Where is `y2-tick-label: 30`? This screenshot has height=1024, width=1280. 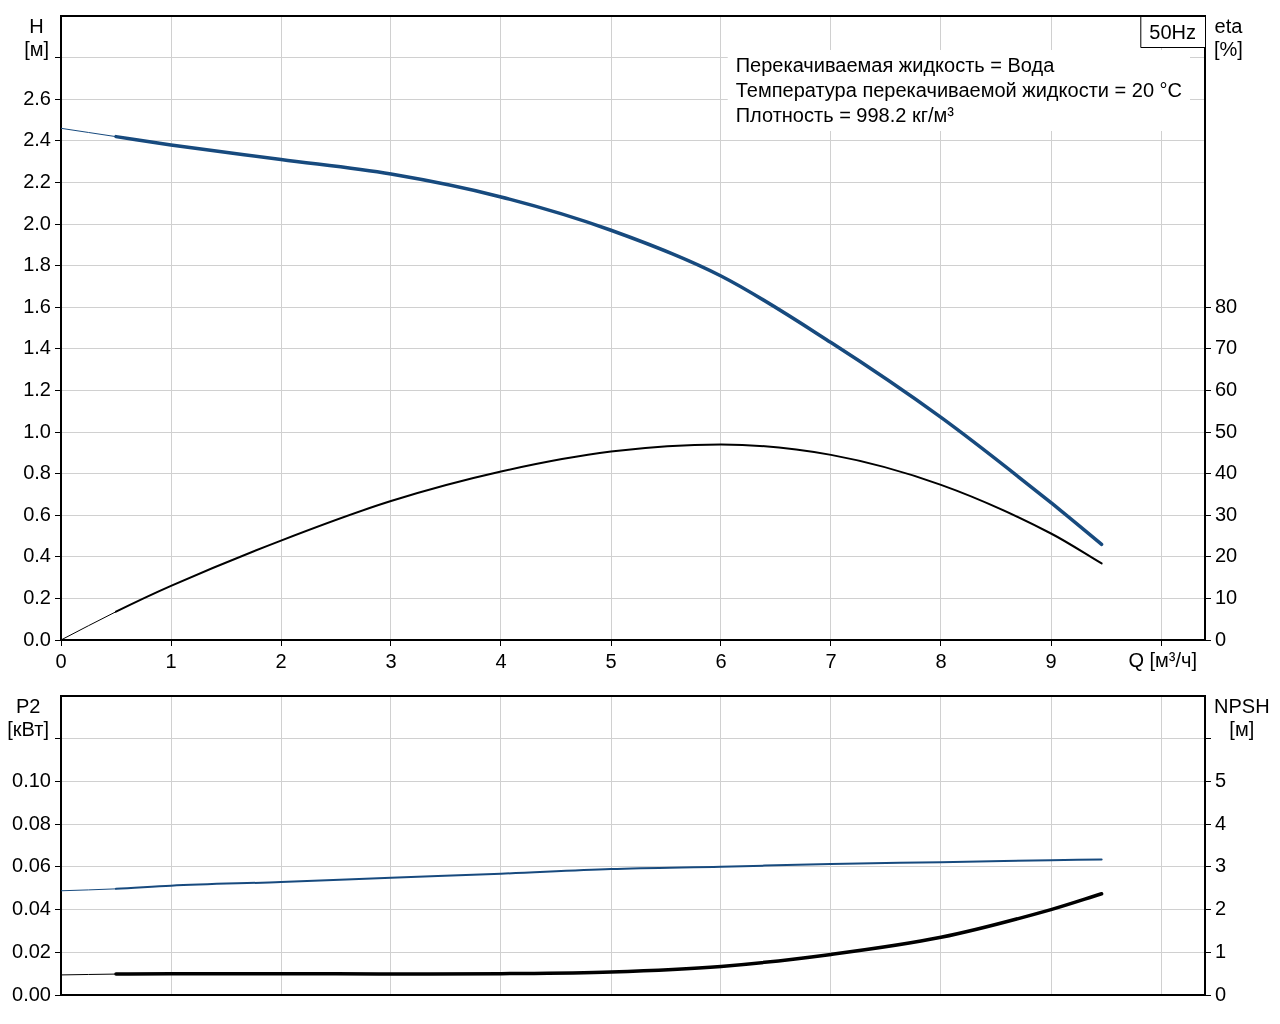
y2-tick-label: 30 is located at coordinates (1226, 513).